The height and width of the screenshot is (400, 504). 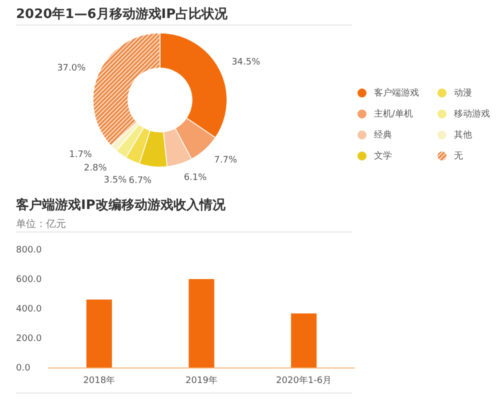 What do you see at coordinates (116, 180) in the screenshot?
I see `data-label: 3.5%` at bounding box center [116, 180].